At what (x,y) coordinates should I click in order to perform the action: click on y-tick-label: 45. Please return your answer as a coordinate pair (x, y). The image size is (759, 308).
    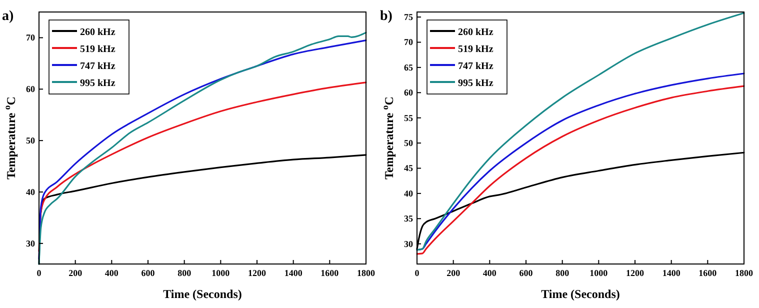
    Looking at the image, I should click on (409, 168).